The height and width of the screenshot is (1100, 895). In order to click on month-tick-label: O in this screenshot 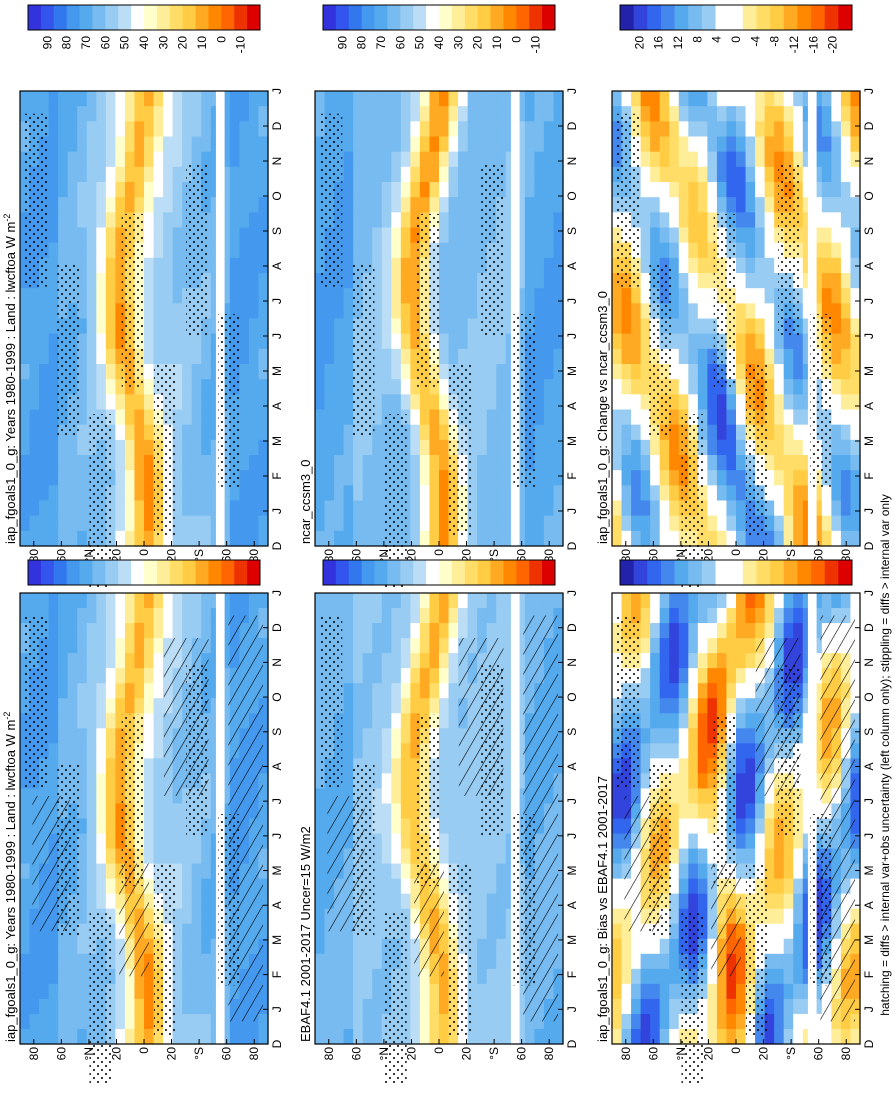, I will do `click(572, 696)`.